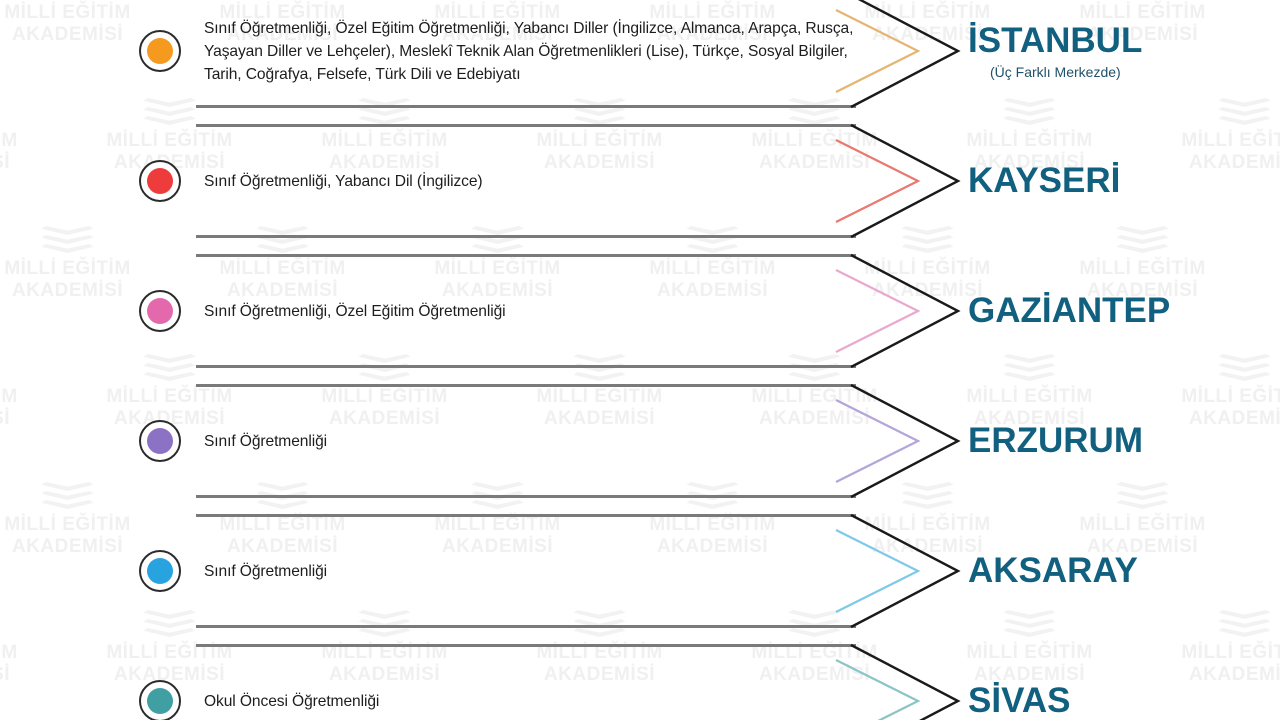  I want to click on city-name: ERZURUM, so click(1055, 440).